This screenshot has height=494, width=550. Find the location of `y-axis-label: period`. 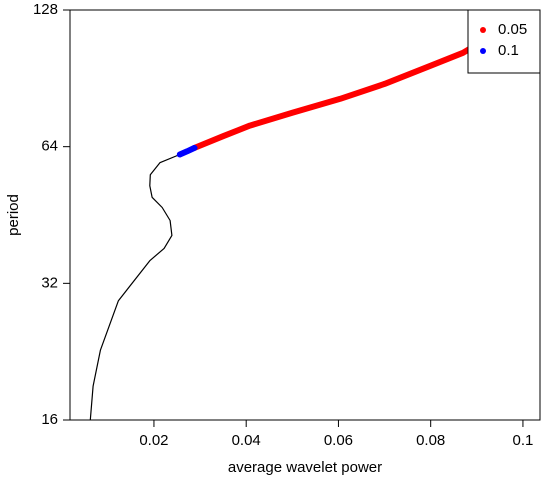

y-axis-label: period is located at coordinates (13, 215).